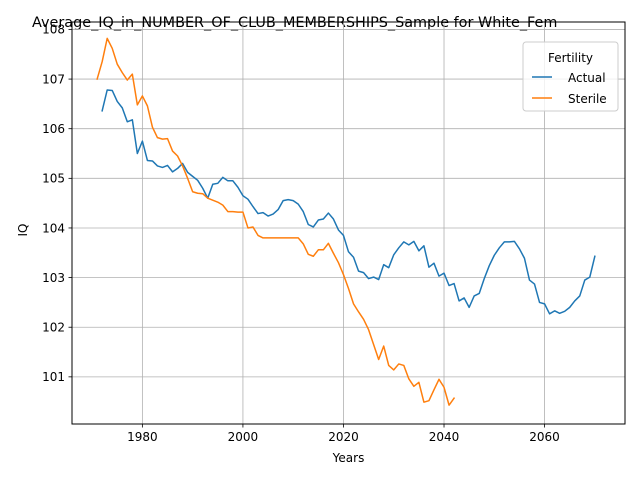 This screenshot has height=480, width=640. What do you see at coordinates (53, 30) in the screenshot?
I see `y-tick-label: 108` at bounding box center [53, 30].